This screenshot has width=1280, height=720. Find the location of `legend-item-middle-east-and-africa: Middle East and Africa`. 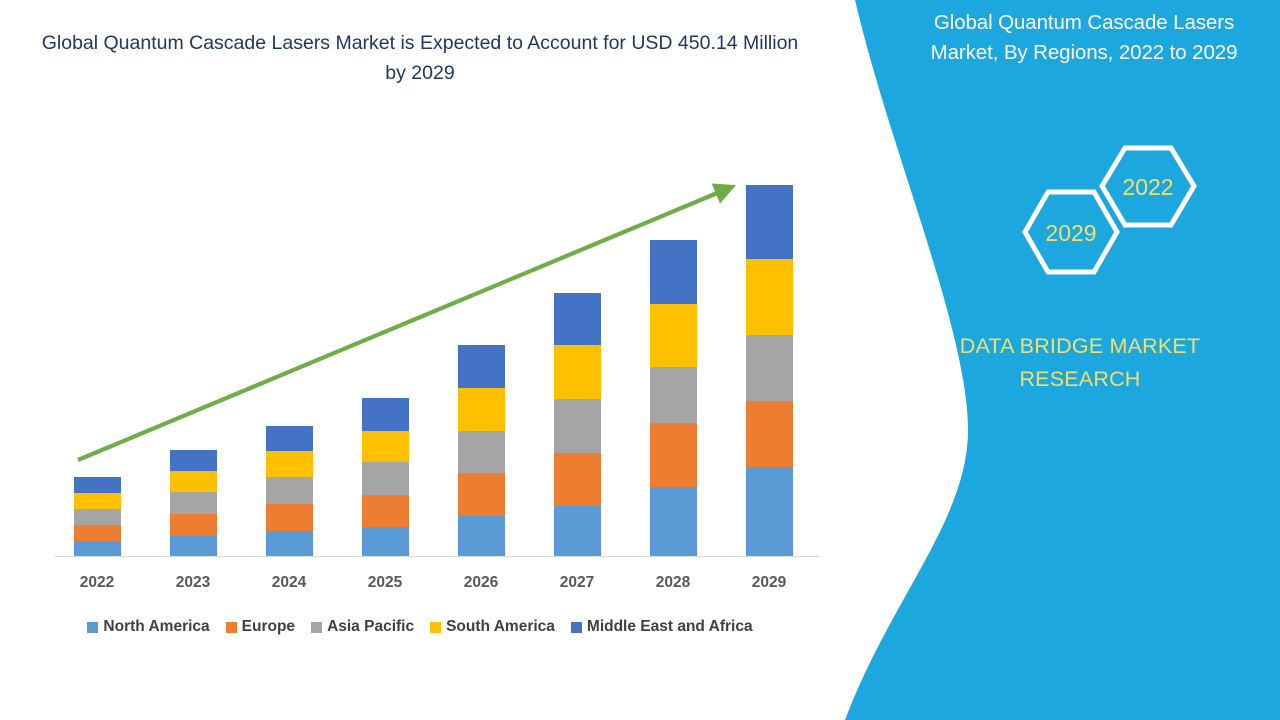

legend-item-middle-east-and-africa: Middle East and Africa is located at coordinates (661, 627).